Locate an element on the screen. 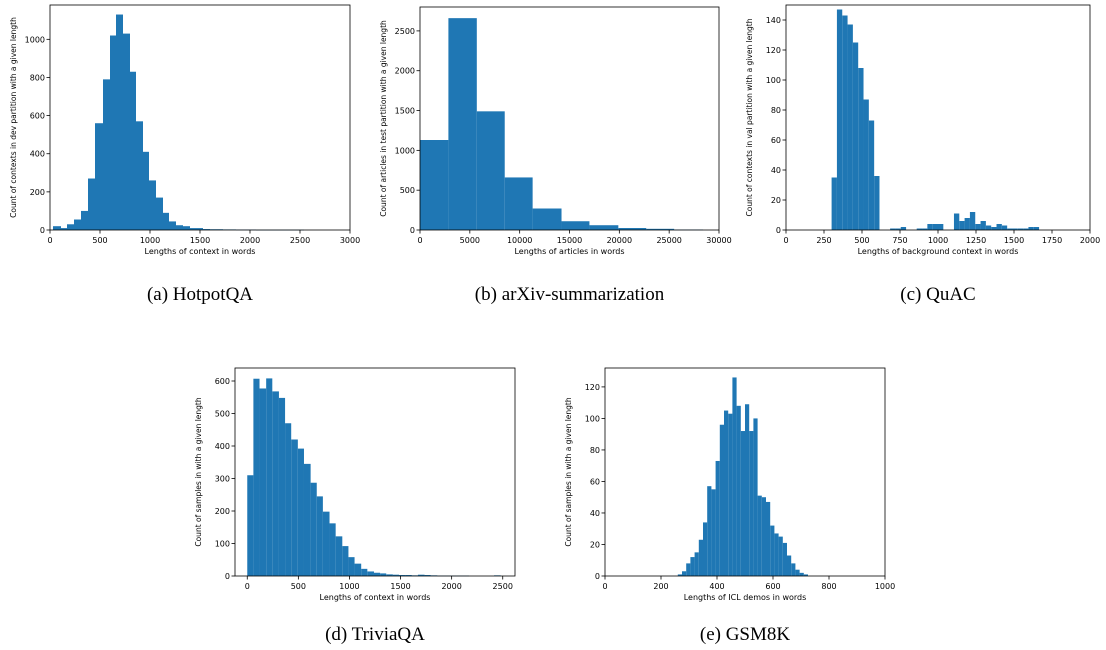 Image resolution: width=1106 pixels, height=650 pixels. x-tick-label: 500 is located at coordinates (298, 586).